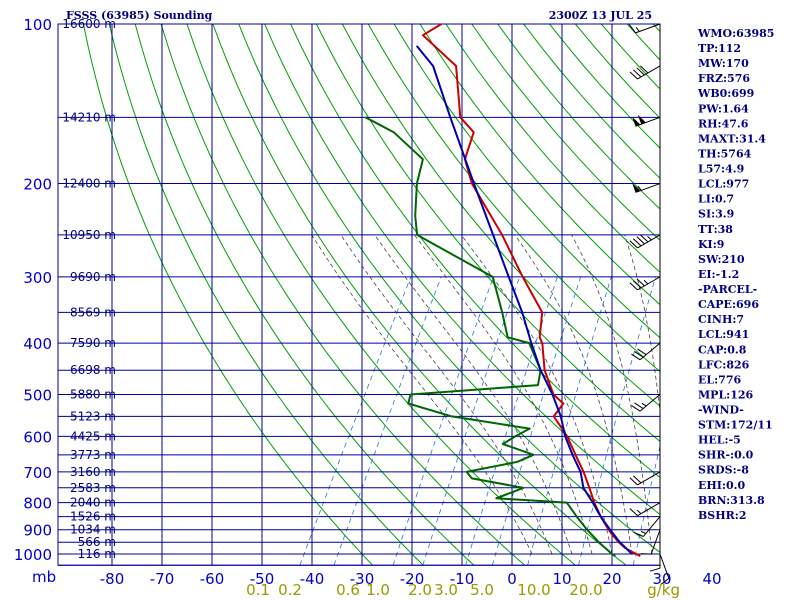 The width and height of the screenshot is (800, 600). Describe the element at coordinates (37, 344) in the screenshot. I see `pressure-tick-label: 400` at that location.